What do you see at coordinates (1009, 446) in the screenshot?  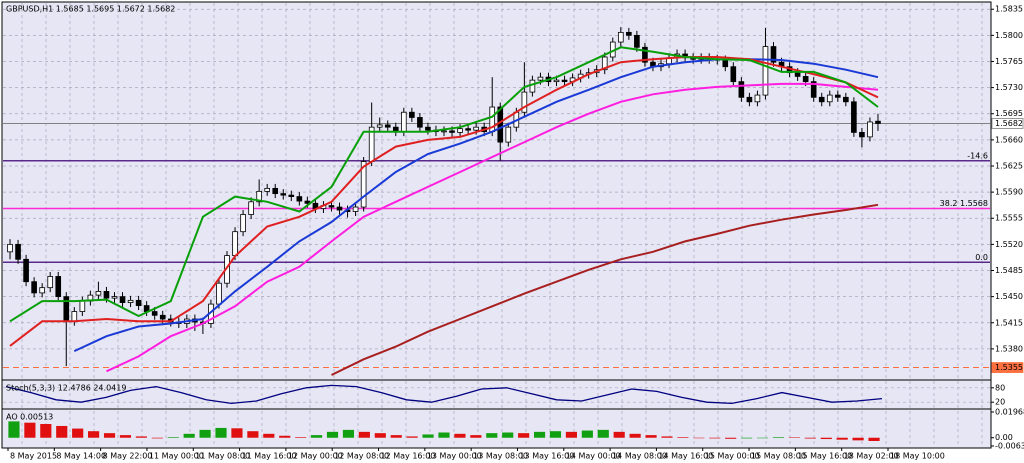 I see `y-tick-label: -0.00632` at bounding box center [1009, 446].